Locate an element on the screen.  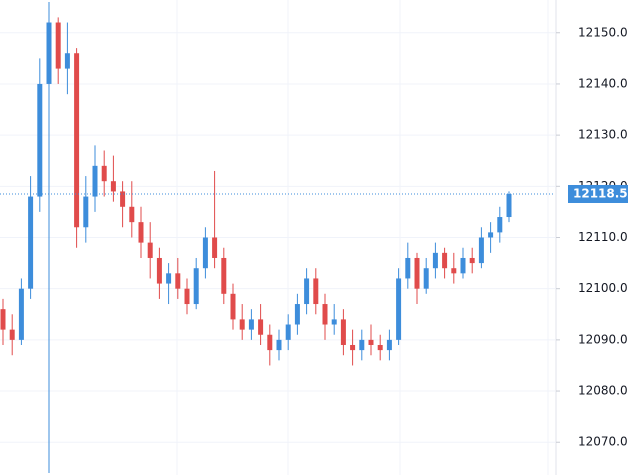
y-tick-label: 12110.00 is located at coordinates (603, 237).